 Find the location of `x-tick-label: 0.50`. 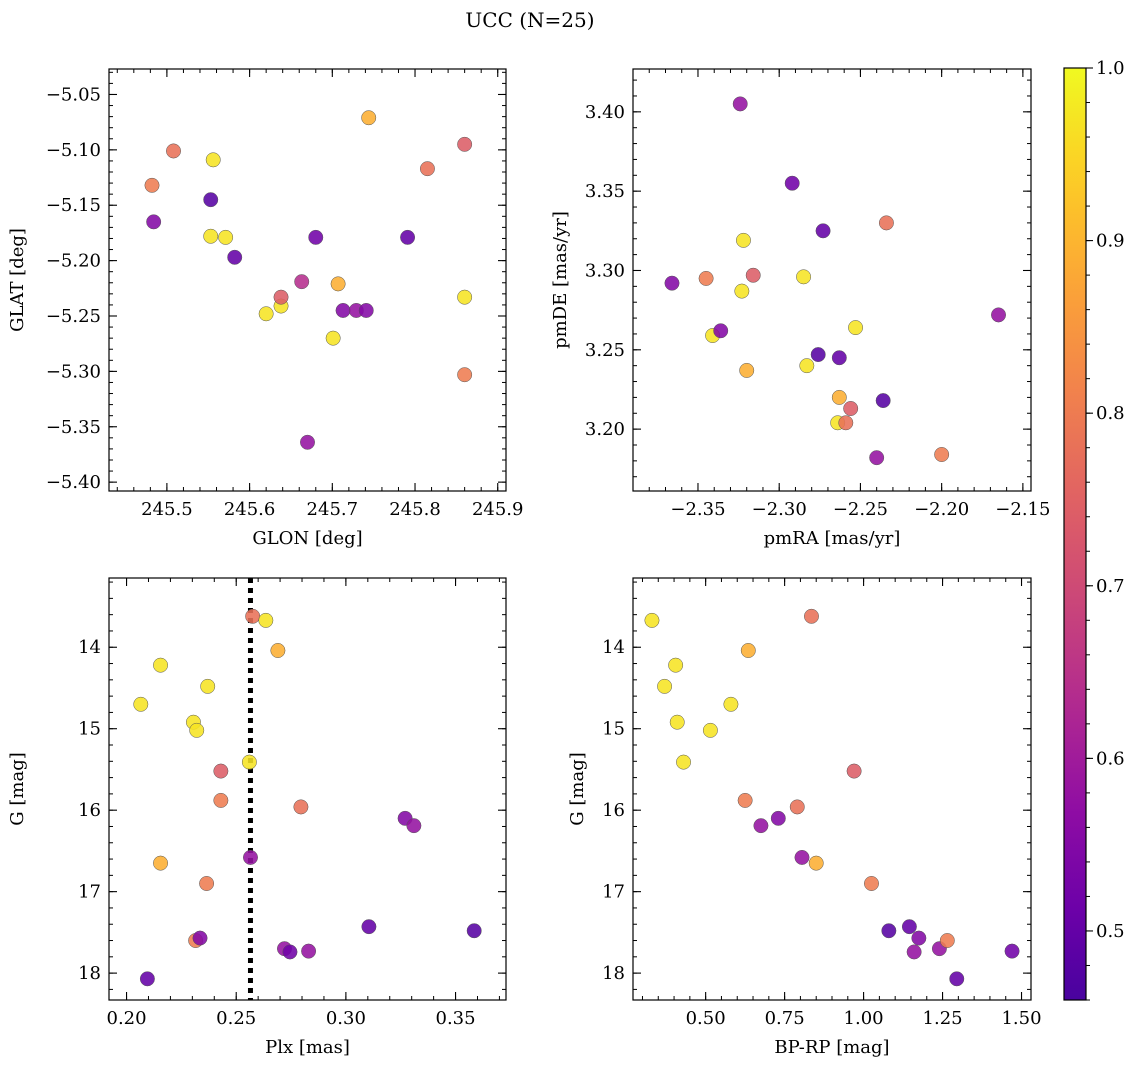

x-tick-label: 0.50 is located at coordinates (706, 1018).